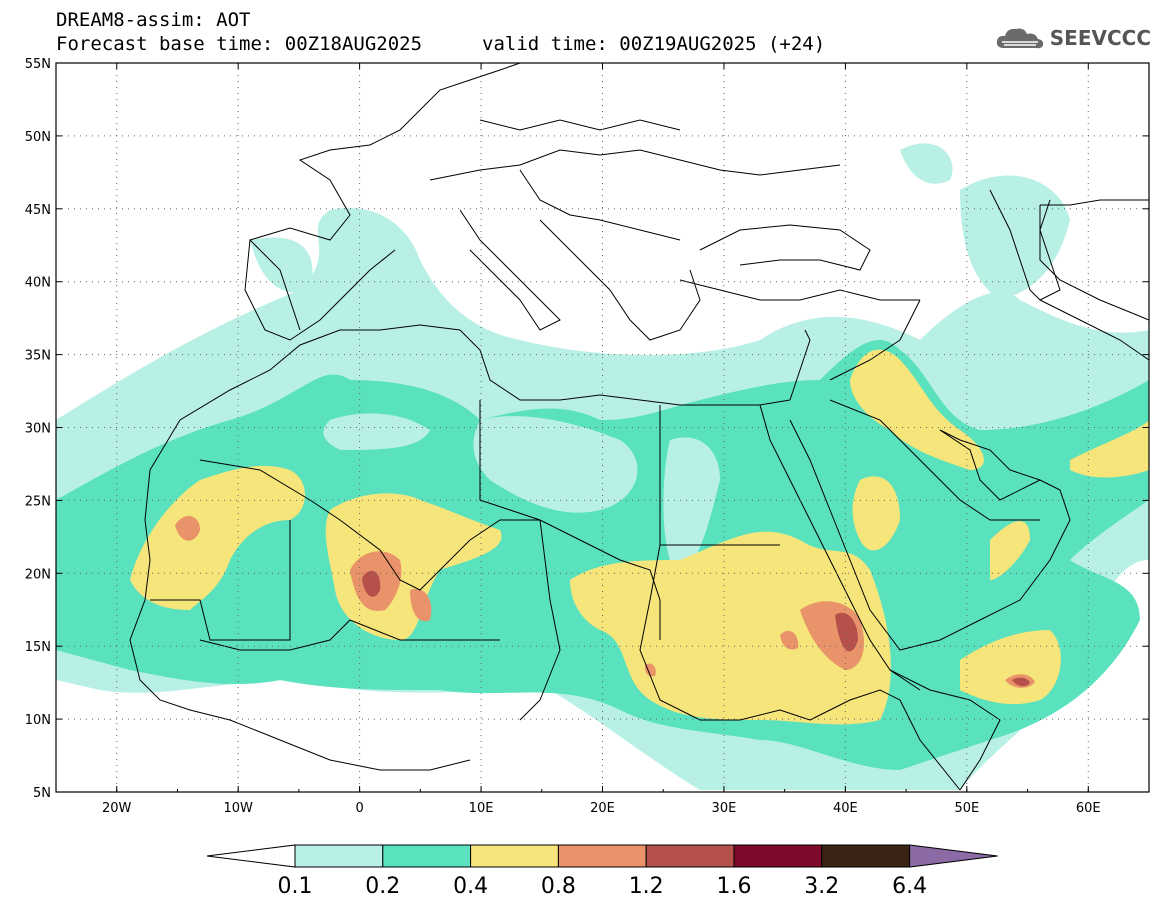 The width and height of the screenshot is (1165, 905). Describe the element at coordinates (238, 808) in the screenshot. I see `lon-tick-label: 10W` at that location.